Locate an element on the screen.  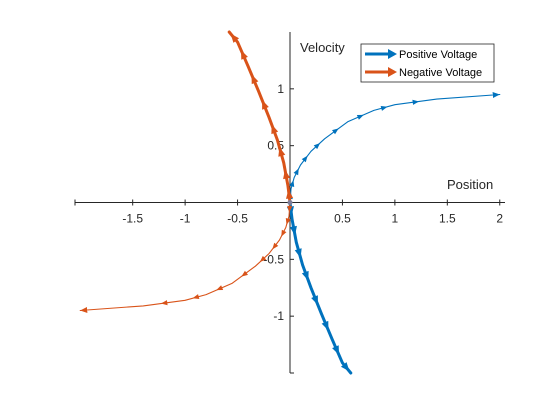
legend-label-negative-voltage: Negative Voltage is located at coordinates (440, 73).